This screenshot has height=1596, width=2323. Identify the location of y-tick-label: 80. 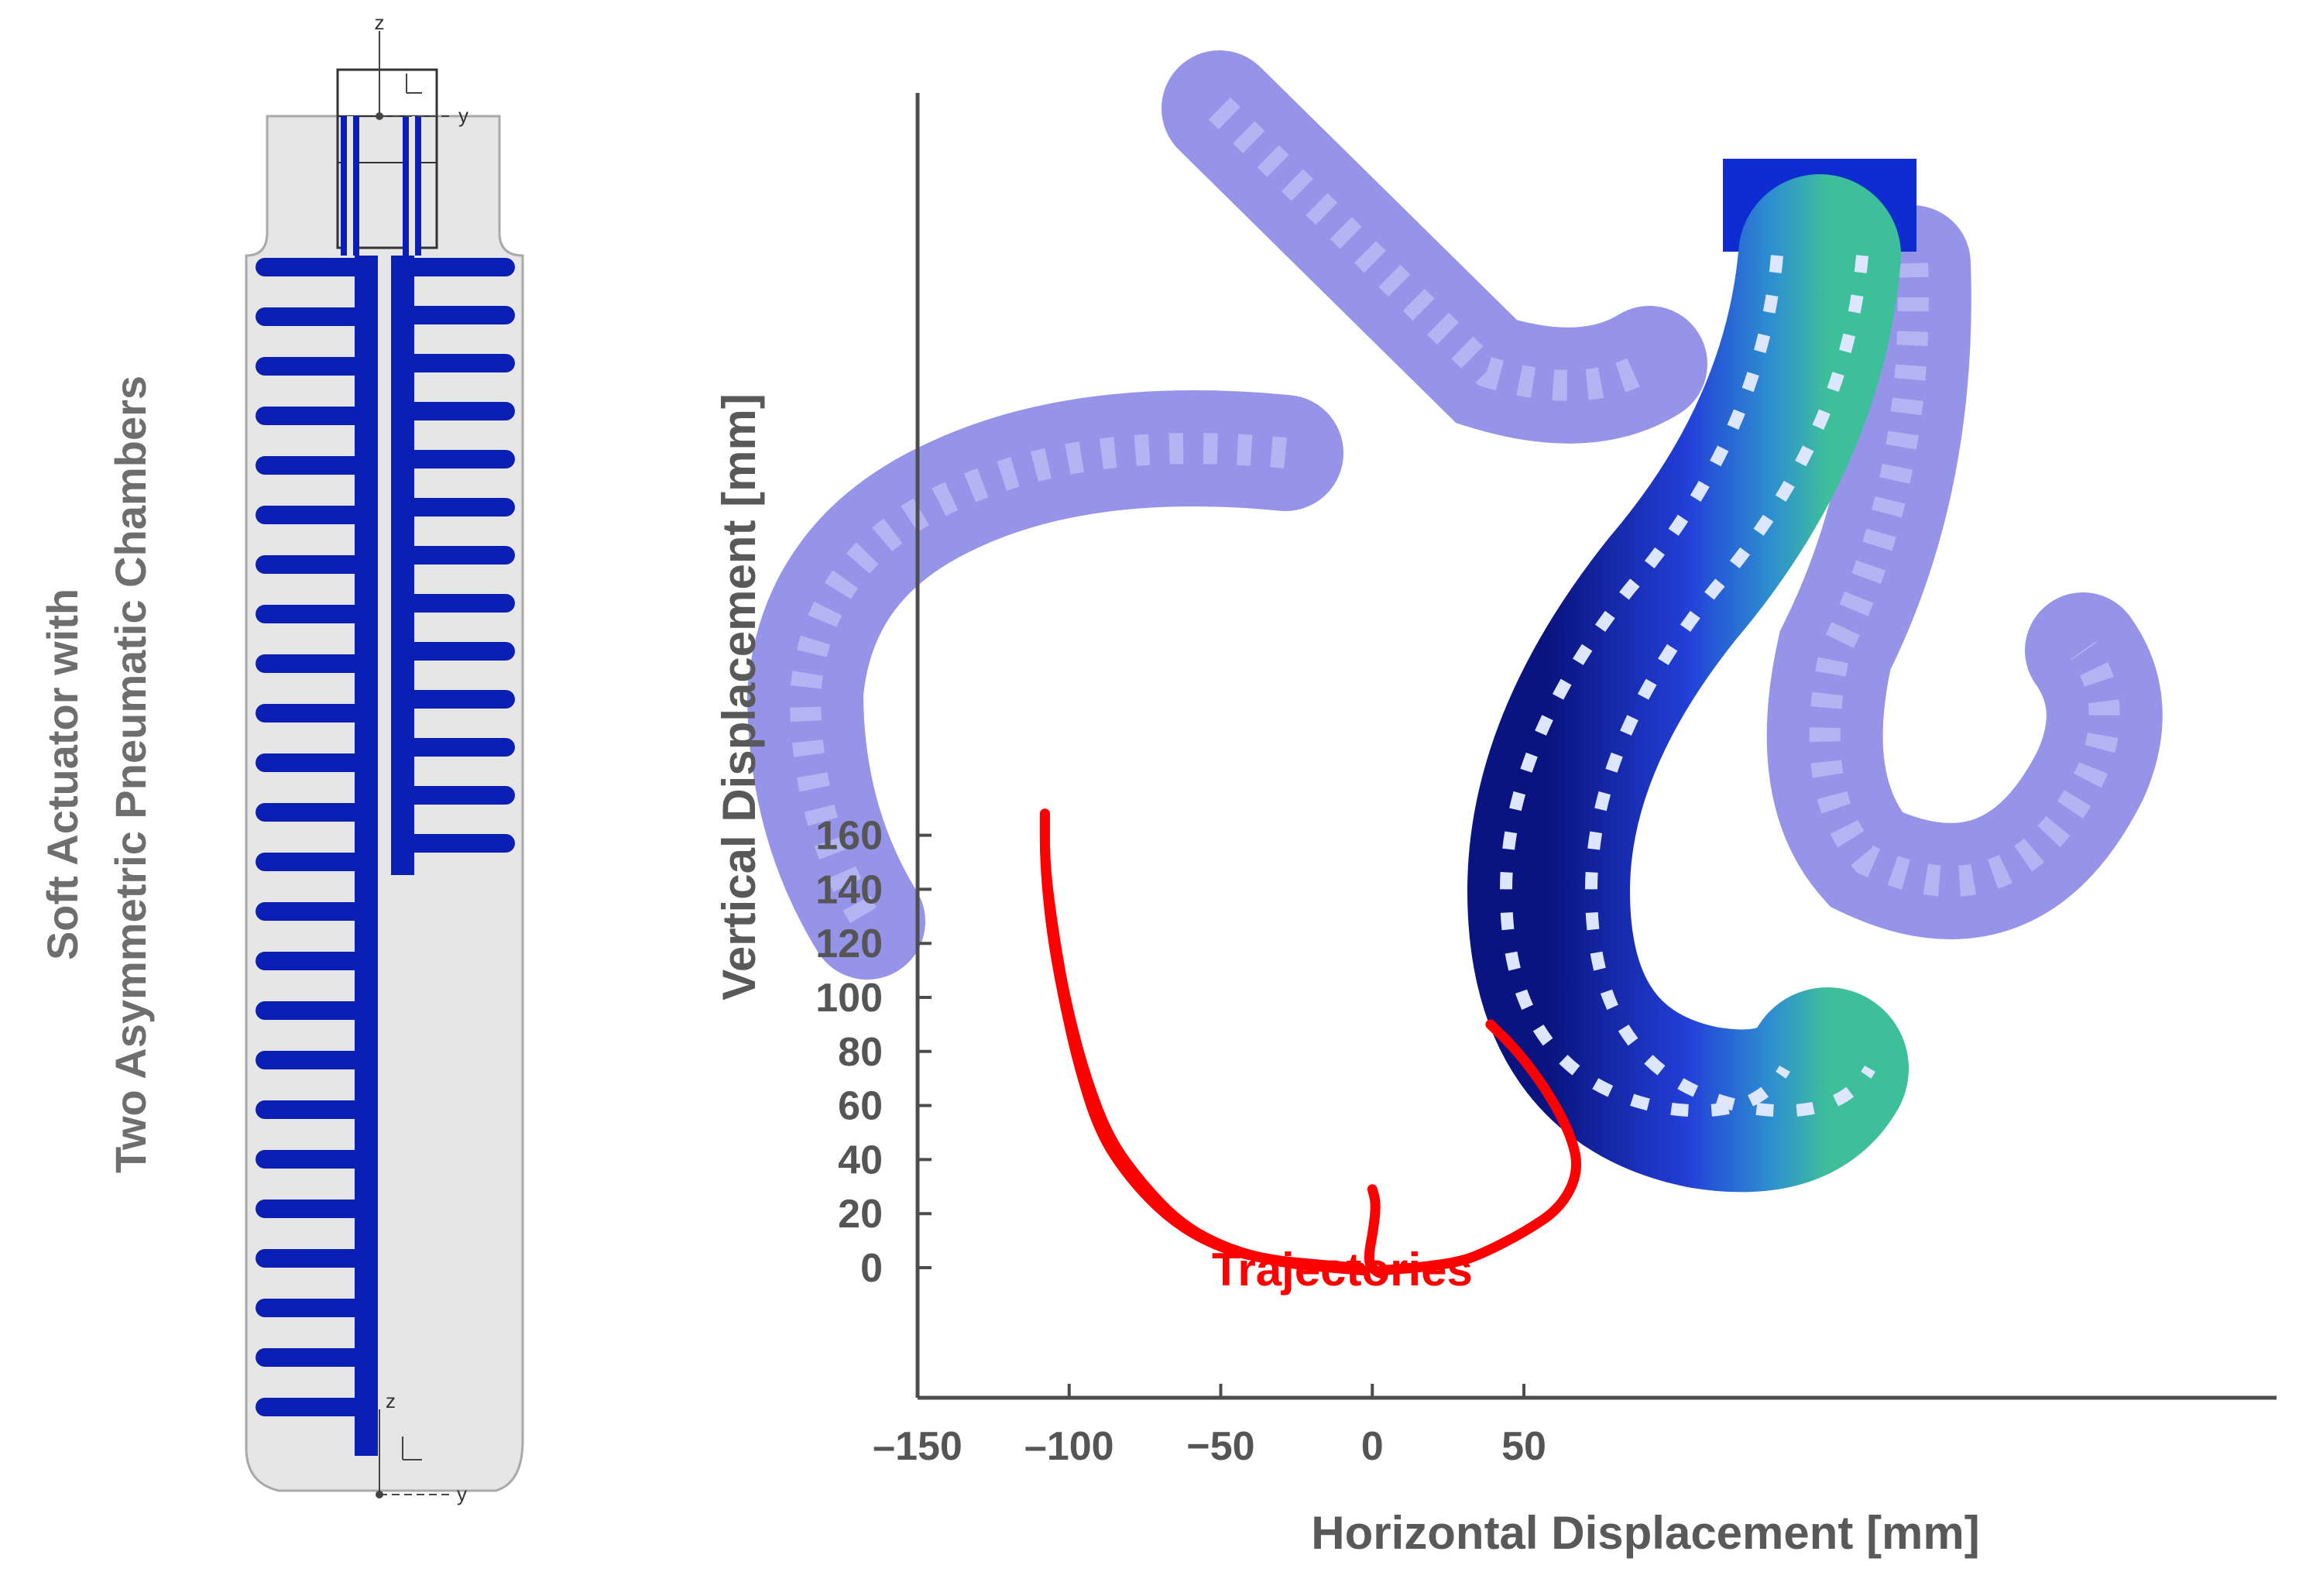
(860, 1052).